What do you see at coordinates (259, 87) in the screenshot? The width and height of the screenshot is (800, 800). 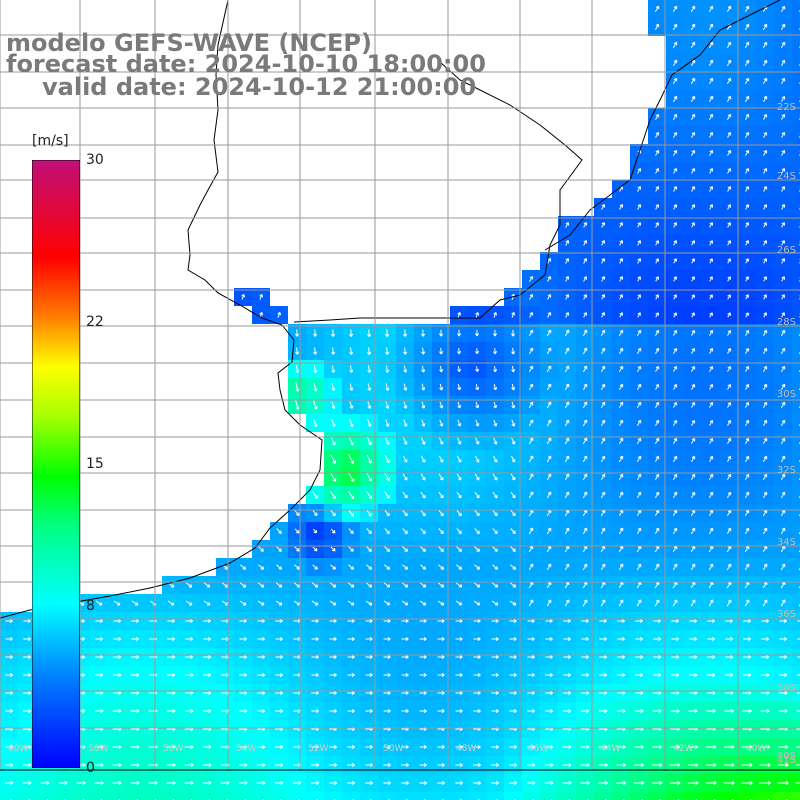 I see `valid-date: valid date: 2024-10-12 21:00:00` at bounding box center [259, 87].